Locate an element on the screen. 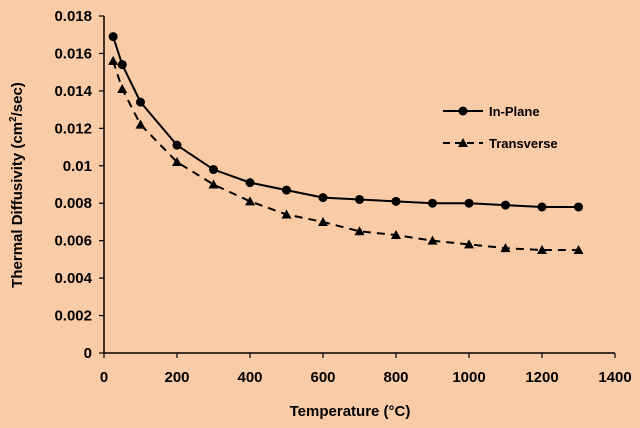  y-tick-label: 0.018 is located at coordinates (73, 16).